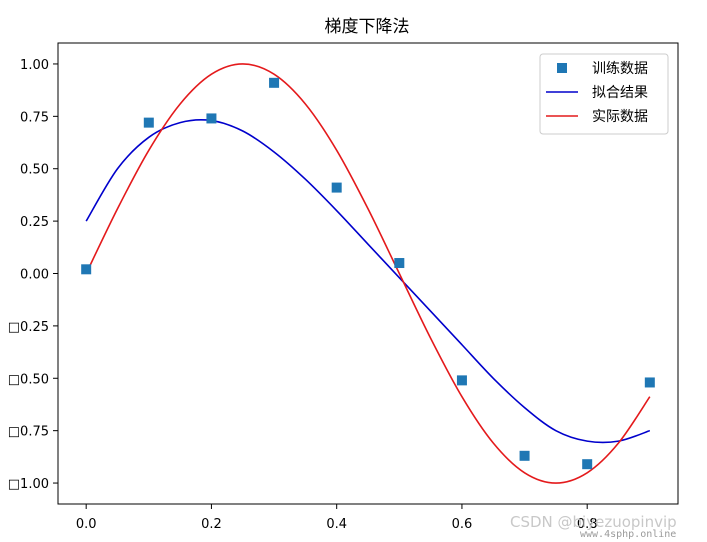 The image size is (707, 542). Describe the element at coordinates (587, 524) in the screenshot. I see `x-tick-label: 0.8` at that location.